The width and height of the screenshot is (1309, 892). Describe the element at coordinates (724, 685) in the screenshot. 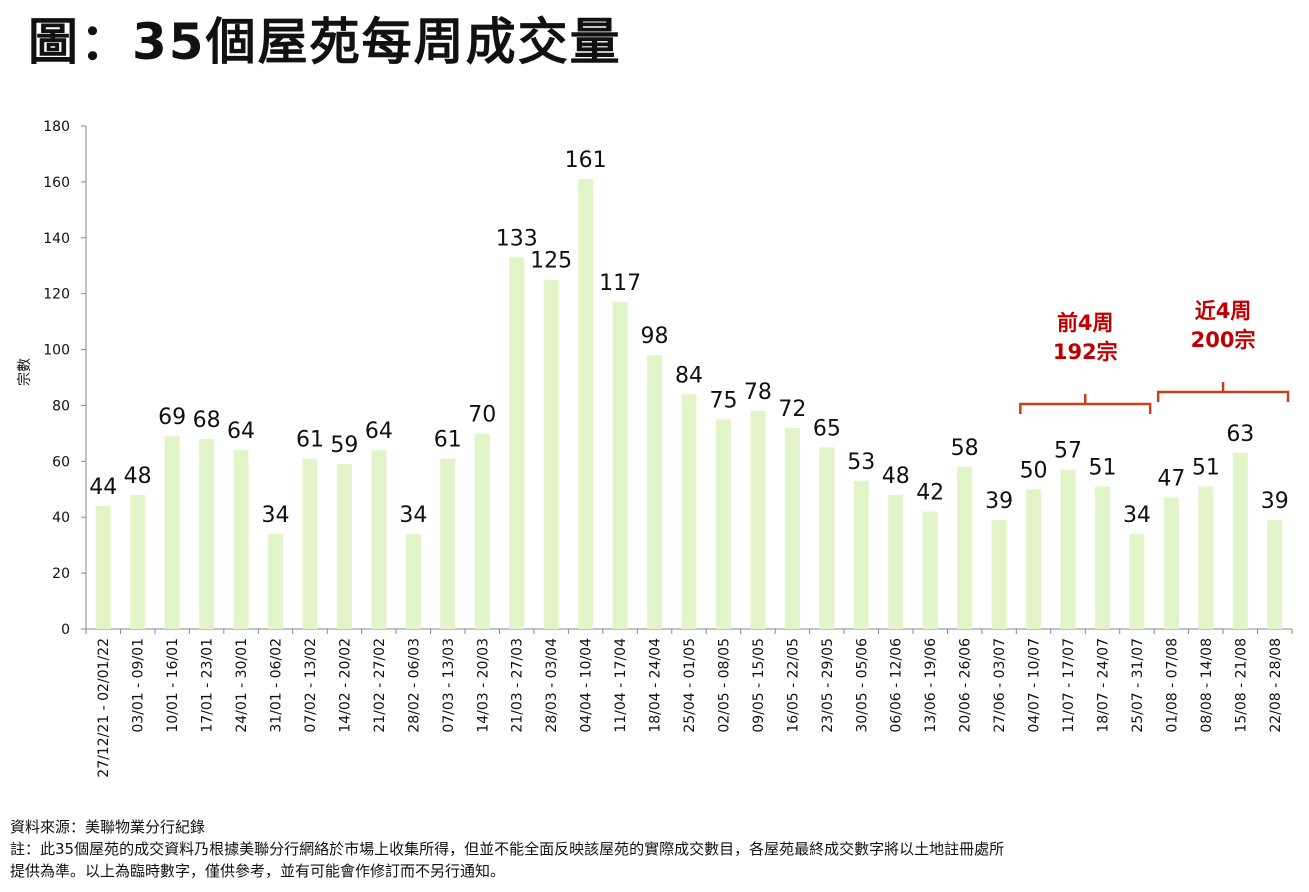

I see `x-tick-label: 02/05 - 08/05` at that location.